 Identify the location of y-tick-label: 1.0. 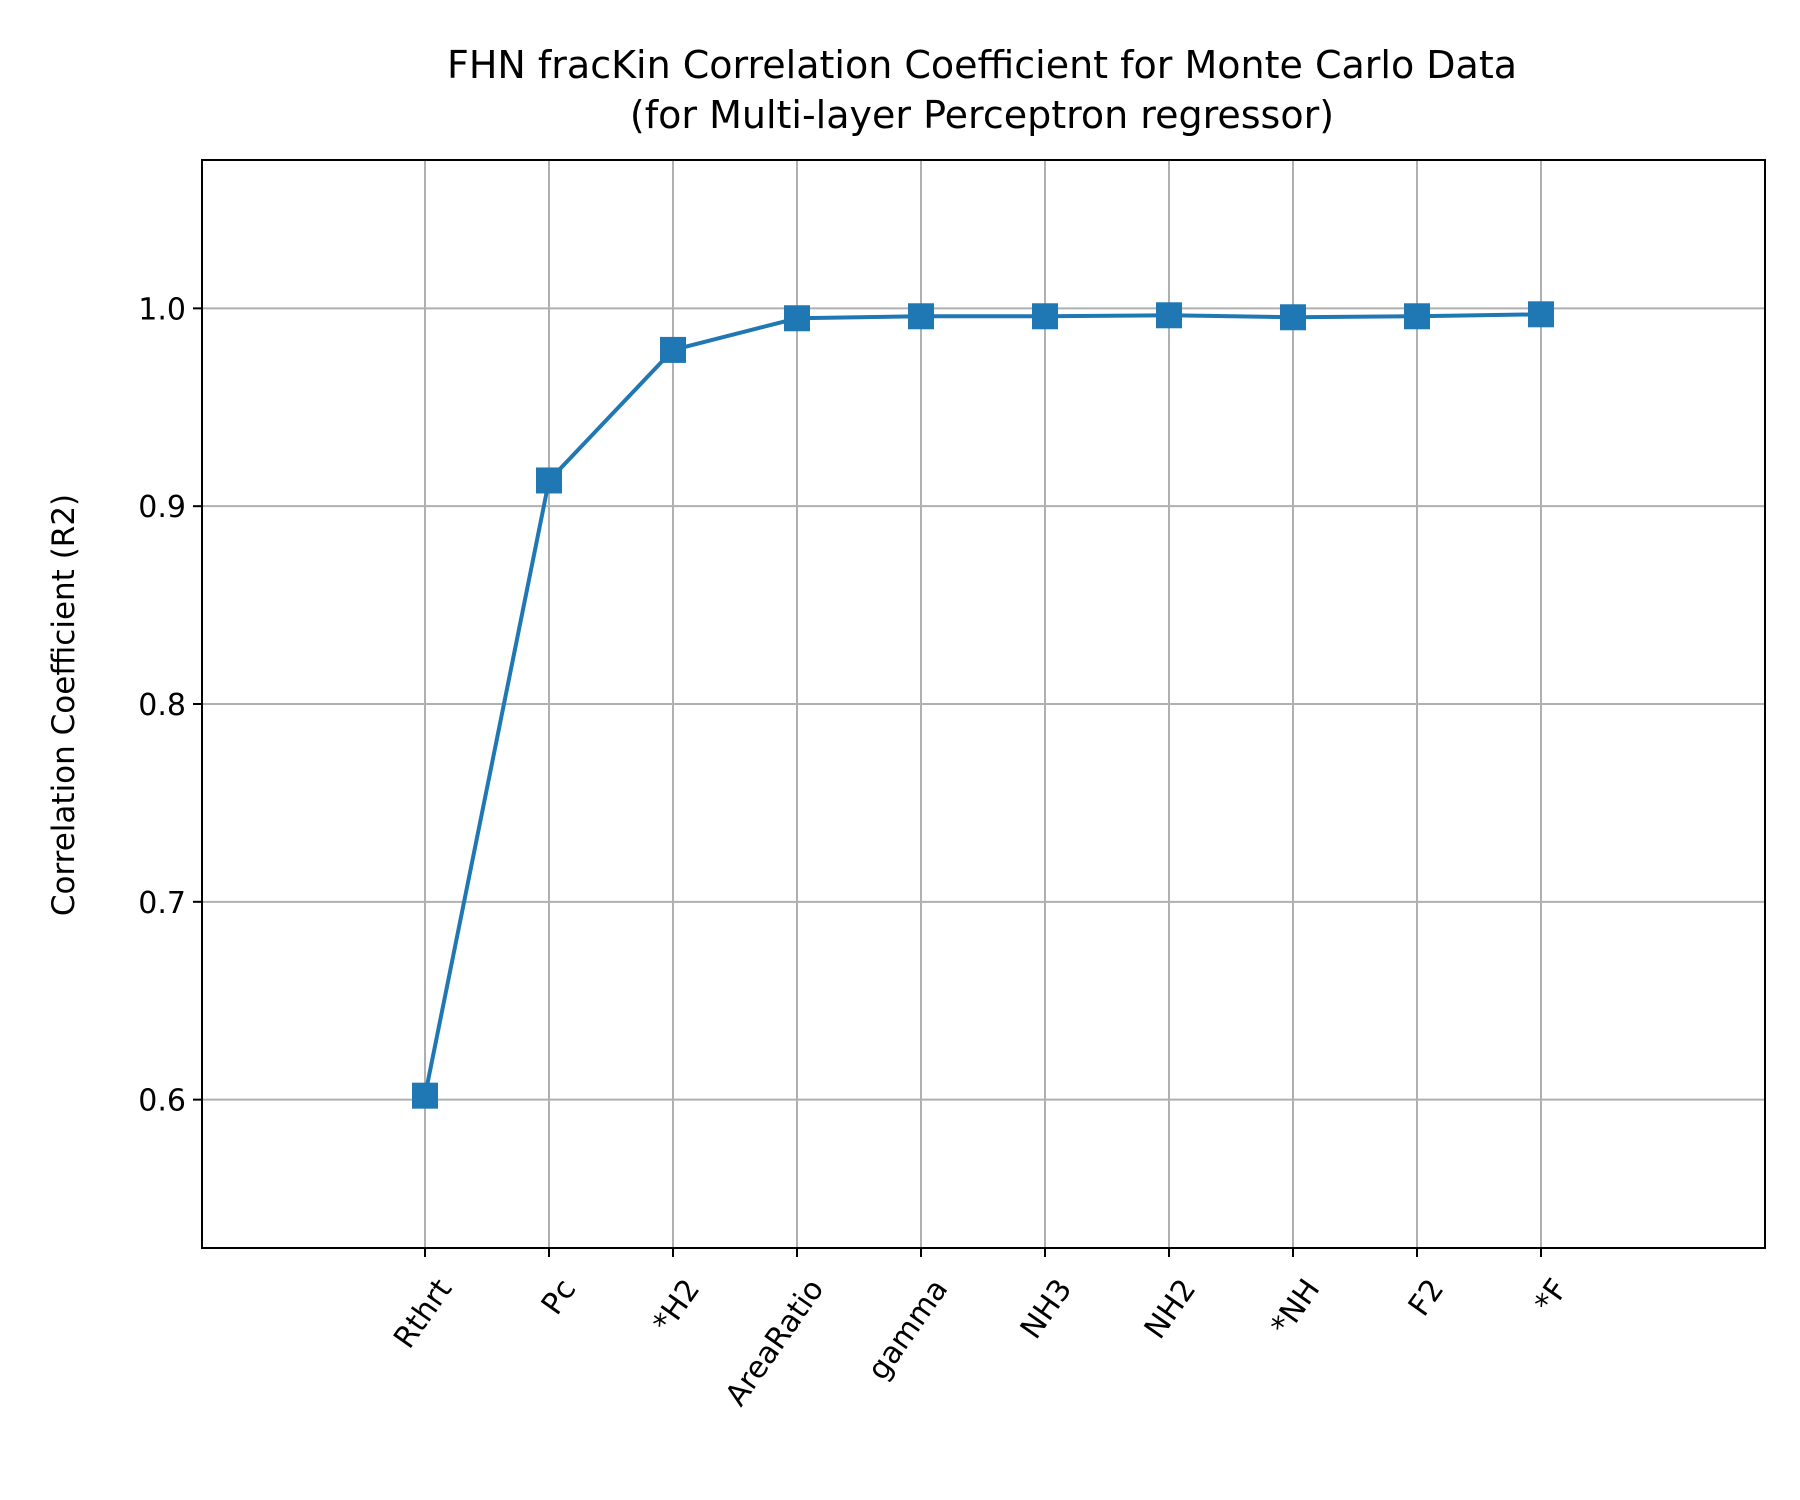
(162, 309).